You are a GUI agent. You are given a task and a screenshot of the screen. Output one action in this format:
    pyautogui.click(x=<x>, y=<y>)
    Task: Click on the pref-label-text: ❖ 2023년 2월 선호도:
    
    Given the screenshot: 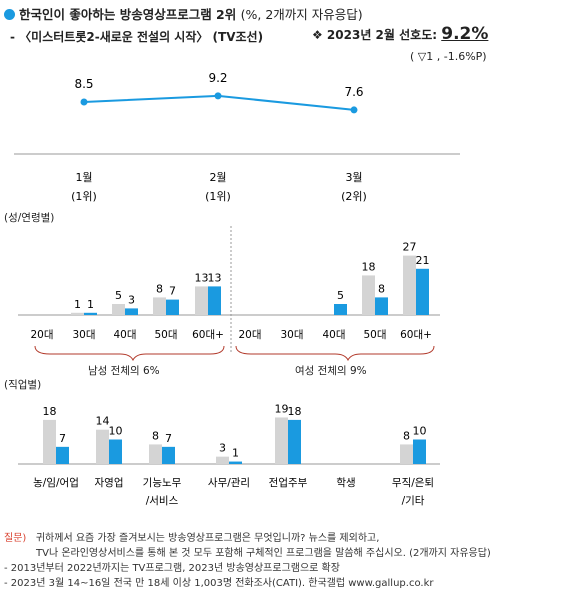 What is the action you would take?
    pyautogui.click(x=375, y=35)
    